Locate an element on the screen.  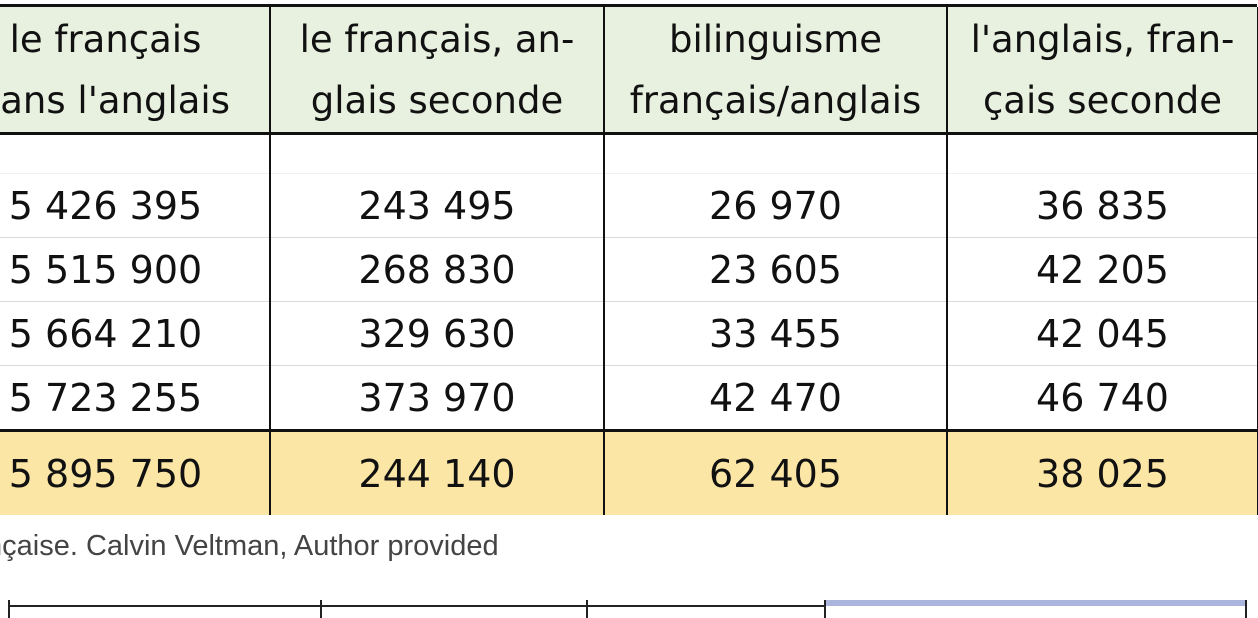
header-francais-sans-anglais: le français sans l'anglais is located at coordinates (135, 71).